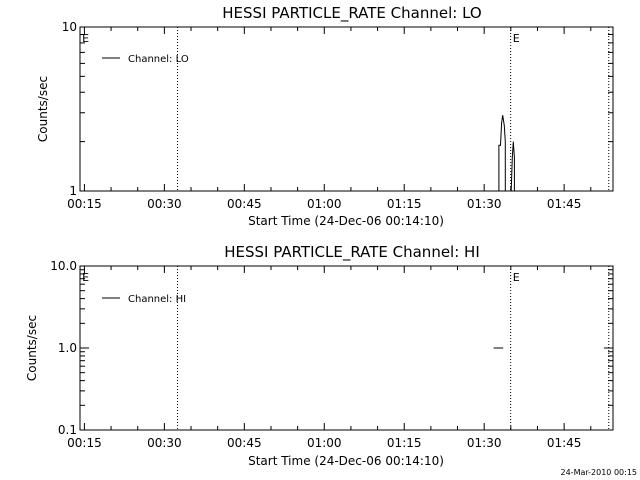 The image size is (640, 480). I want to click on legend: Channel: HI, so click(144, 299).